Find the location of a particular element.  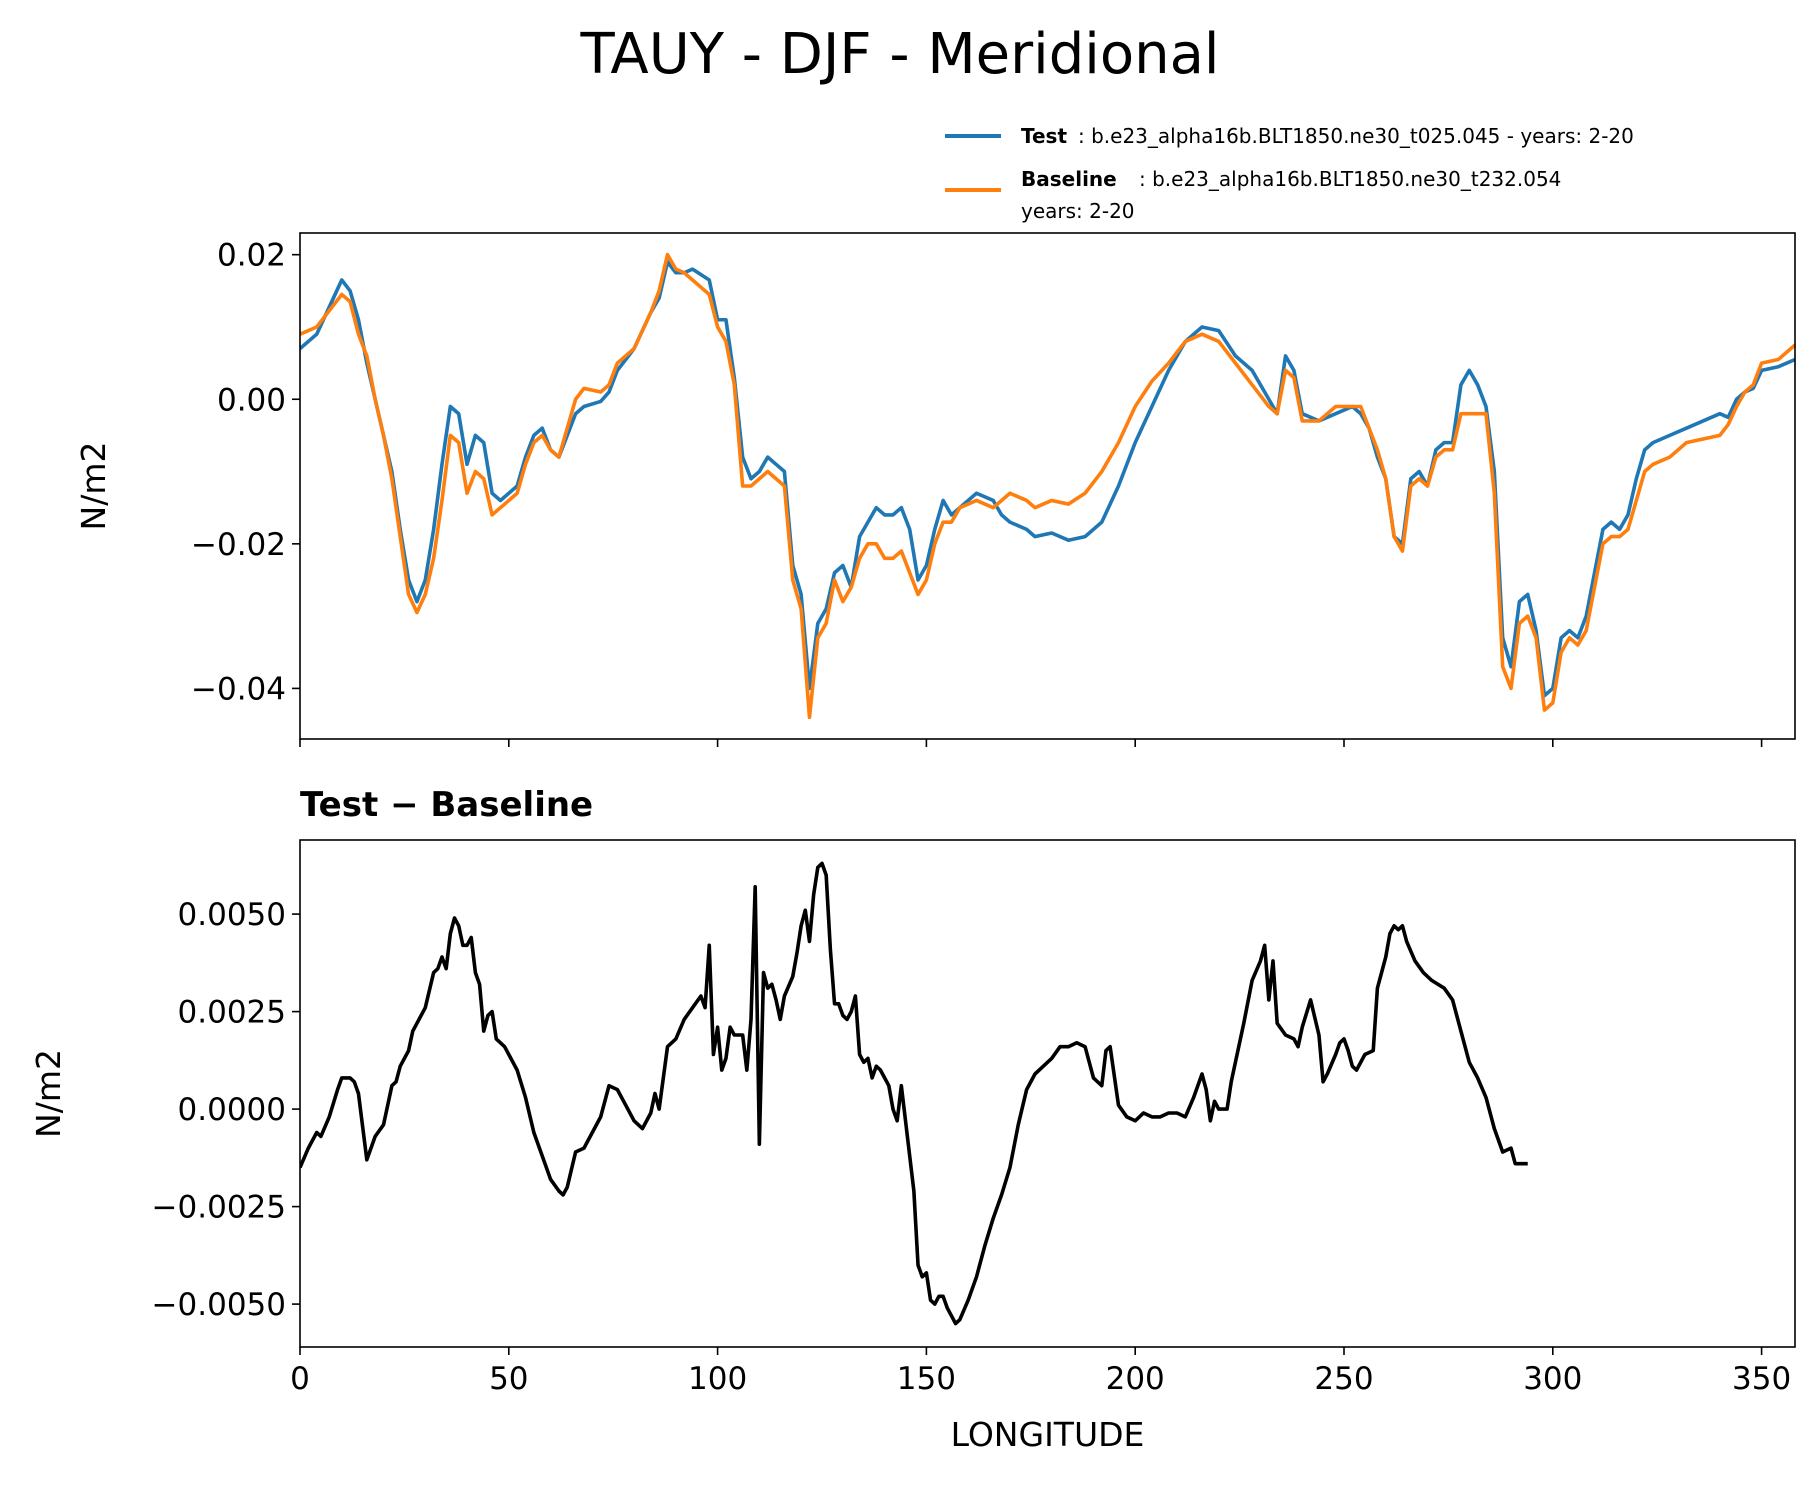

panel-bottom-title: Test − Baseline is located at coordinates (446, 805).